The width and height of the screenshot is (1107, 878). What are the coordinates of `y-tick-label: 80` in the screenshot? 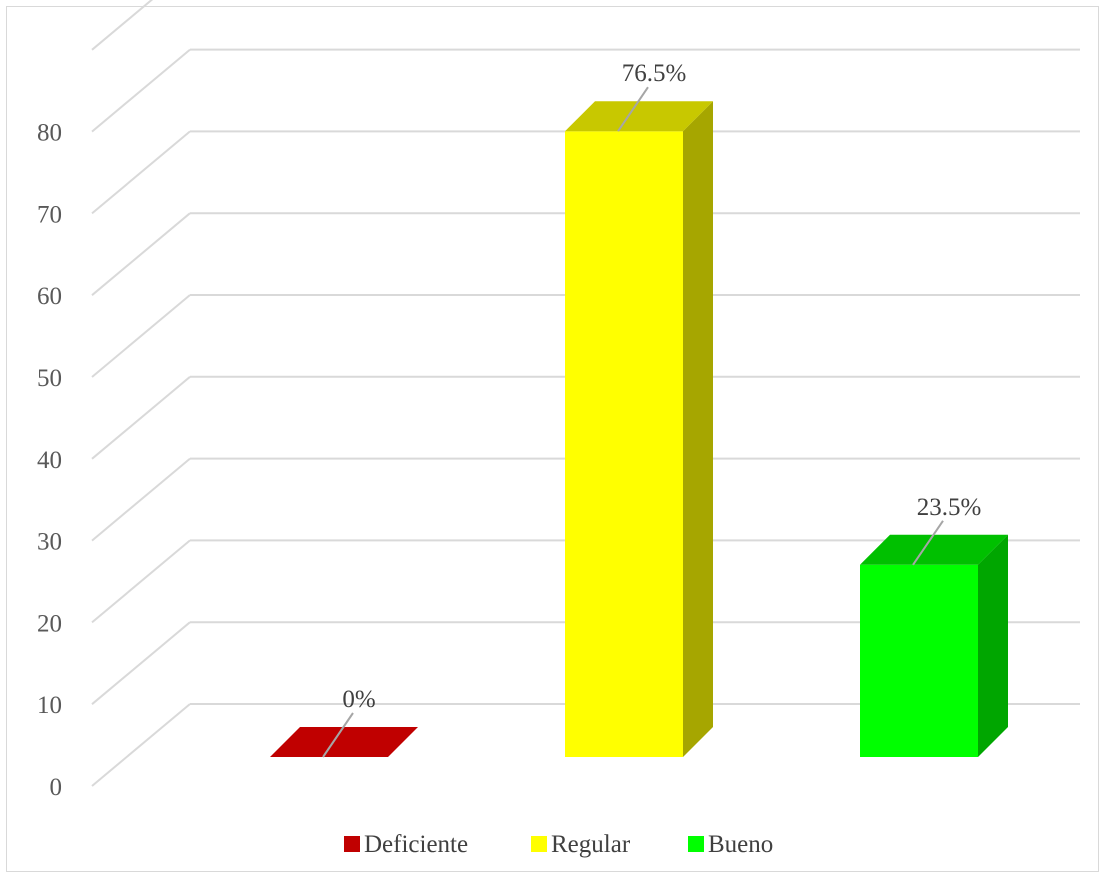 It's located at (49, 133).